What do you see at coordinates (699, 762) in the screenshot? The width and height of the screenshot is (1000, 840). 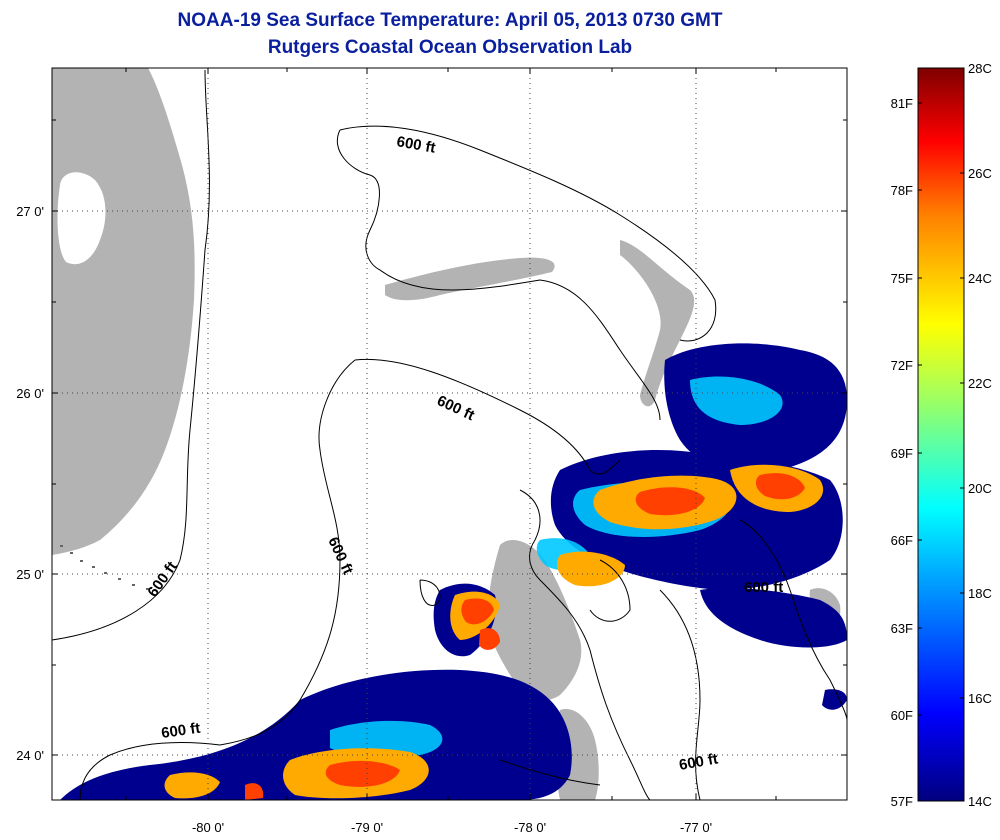 I see `contour-label-southeast: 600 ft` at bounding box center [699, 762].